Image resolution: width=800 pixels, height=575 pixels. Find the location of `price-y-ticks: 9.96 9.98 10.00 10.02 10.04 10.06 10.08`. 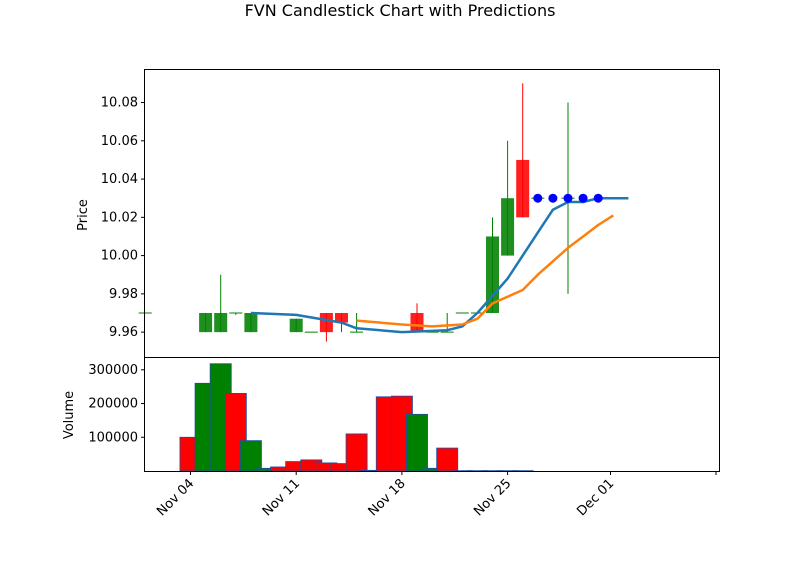

price-y-ticks: 9.96 9.98 10.00 10.02 10.04 10.06 10.08 is located at coordinates (123, 218).